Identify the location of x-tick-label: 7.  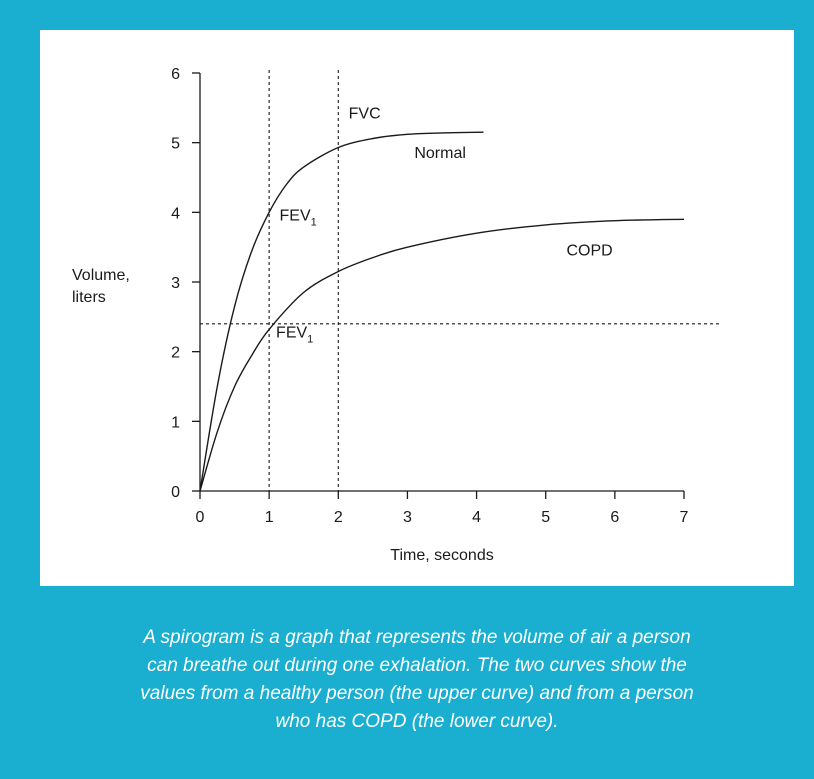
(684, 517).